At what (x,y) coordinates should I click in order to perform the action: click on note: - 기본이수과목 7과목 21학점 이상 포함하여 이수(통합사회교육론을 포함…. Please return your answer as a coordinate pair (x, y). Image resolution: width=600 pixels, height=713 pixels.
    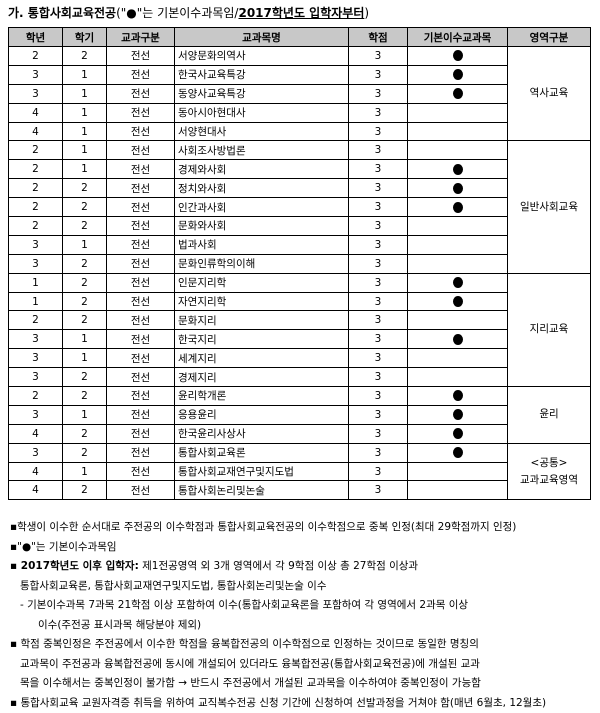
    Looking at the image, I should click on (302, 606).